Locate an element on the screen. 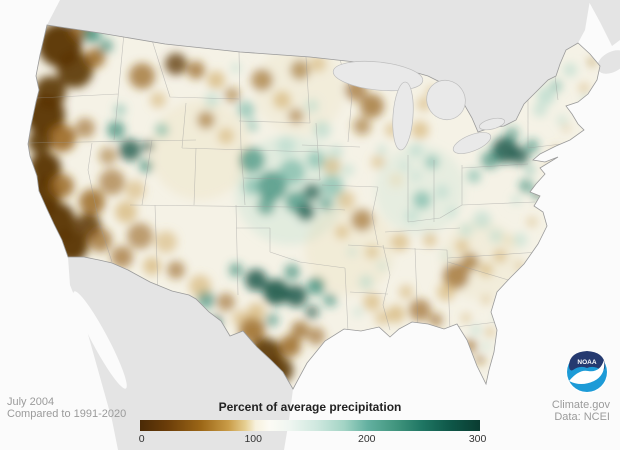 The image size is (620, 450). colorbar-tick-label: 200 is located at coordinates (367, 439).